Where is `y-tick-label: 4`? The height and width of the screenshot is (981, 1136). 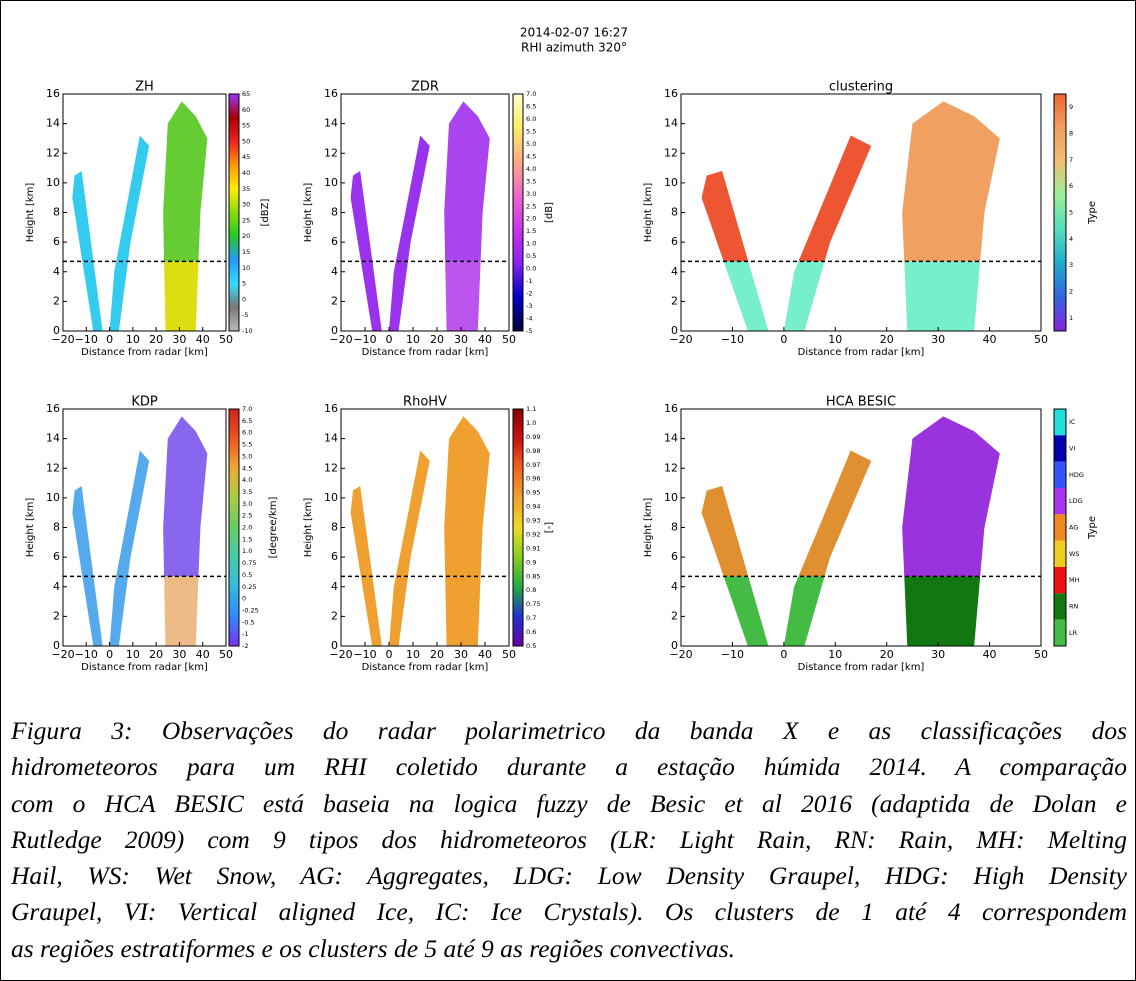
y-tick-label: 4 is located at coordinates (674, 586).